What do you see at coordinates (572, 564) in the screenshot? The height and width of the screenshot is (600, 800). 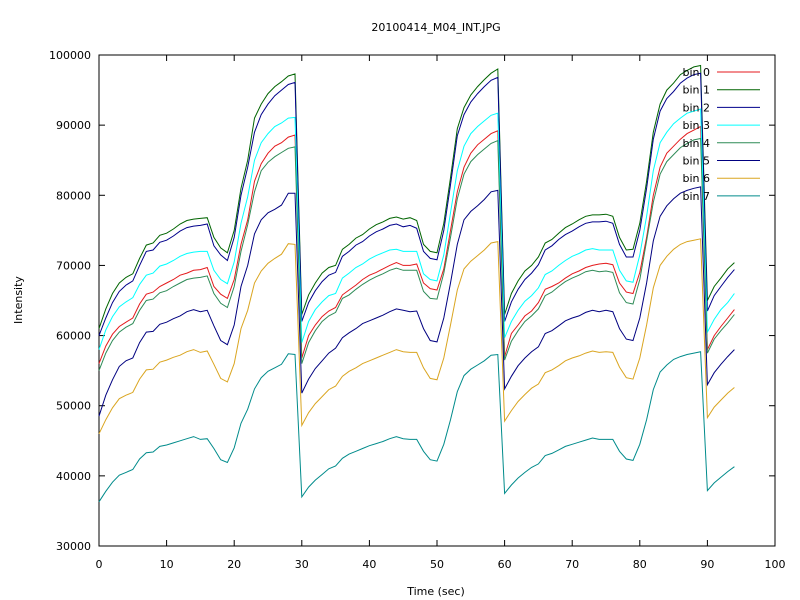 I see `x-tick-label: 70` at bounding box center [572, 564].